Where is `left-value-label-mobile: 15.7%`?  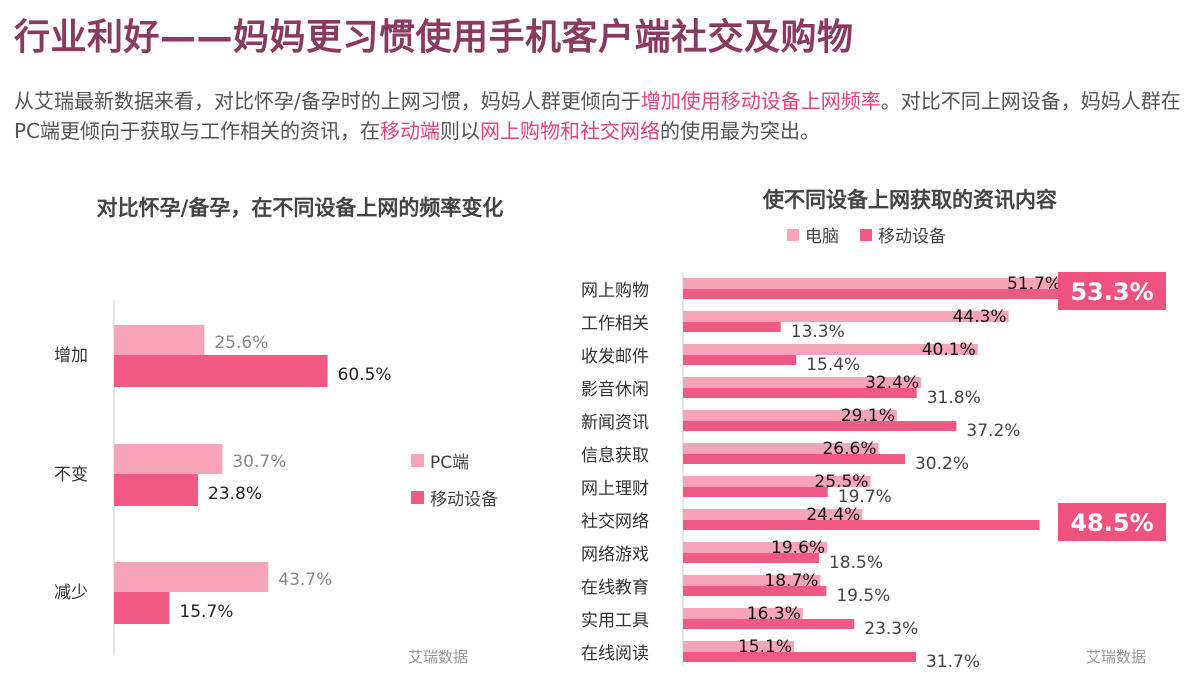 left-value-label-mobile: 15.7% is located at coordinates (206, 612).